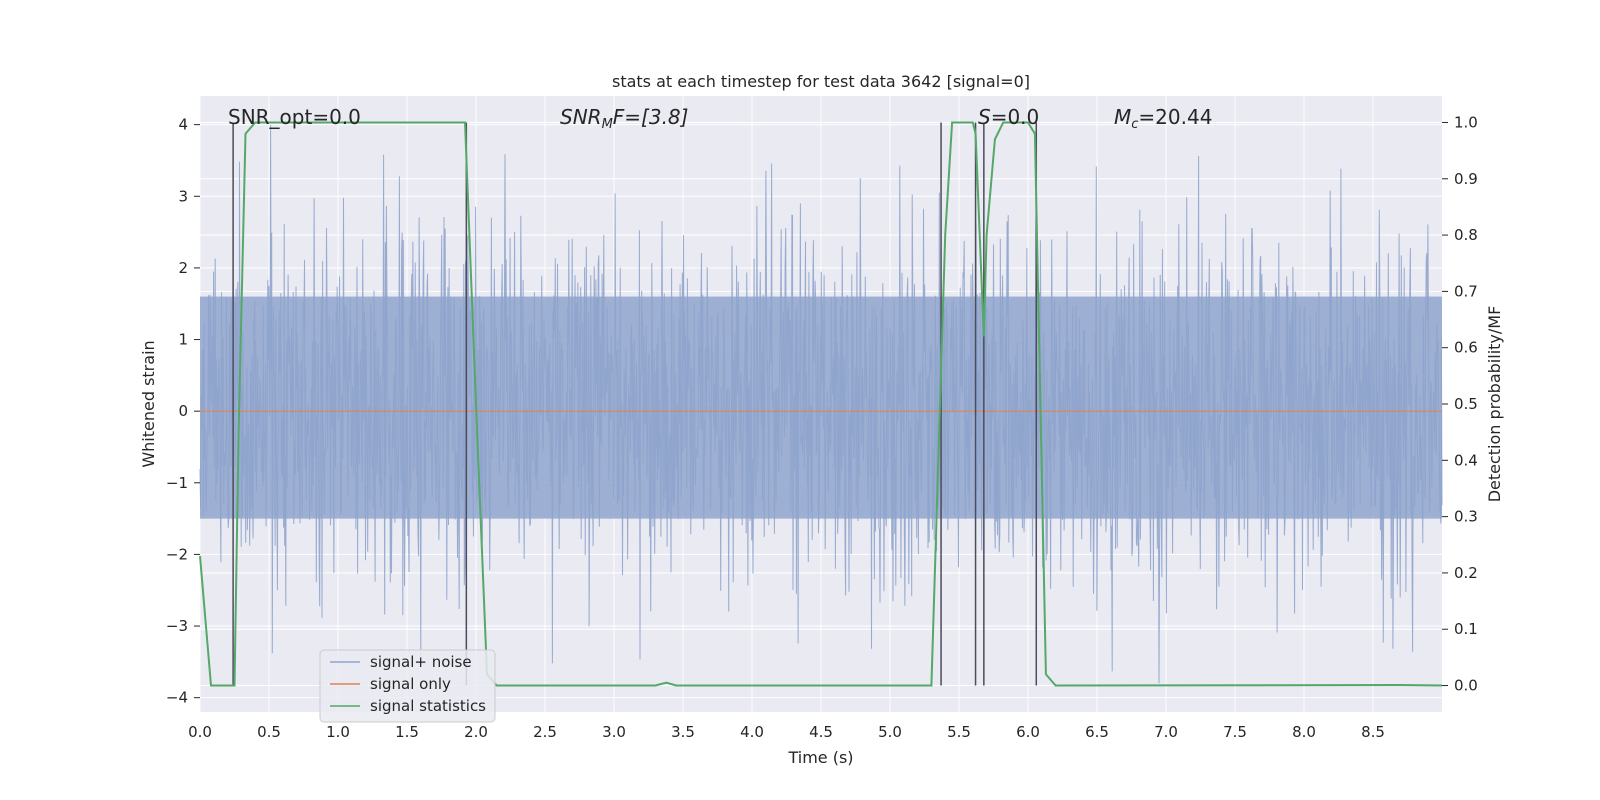 This screenshot has height=800, width=1600. What do you see at coordinates (177, 698) in the screenshot?
I see `y-tick-label: −4` at bounding box center [177, 698].